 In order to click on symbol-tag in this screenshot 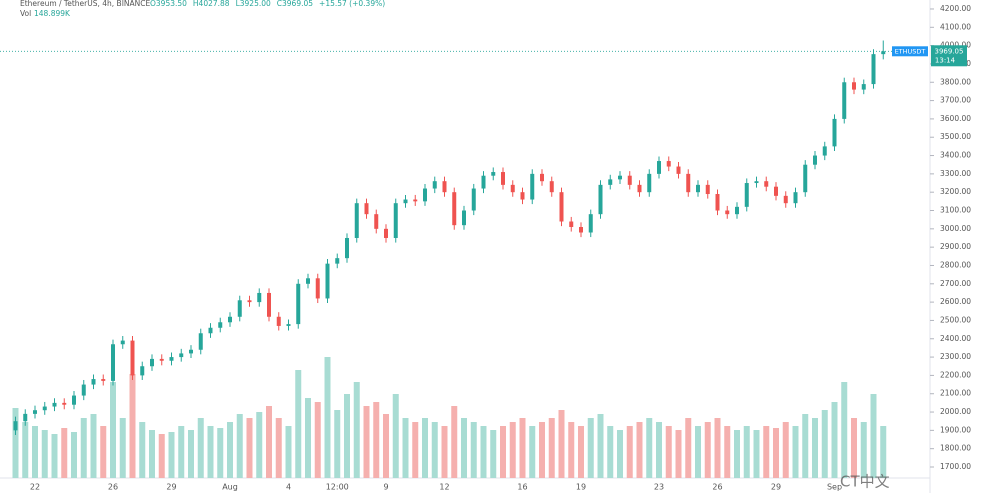, I will do `click(910, 51)`.